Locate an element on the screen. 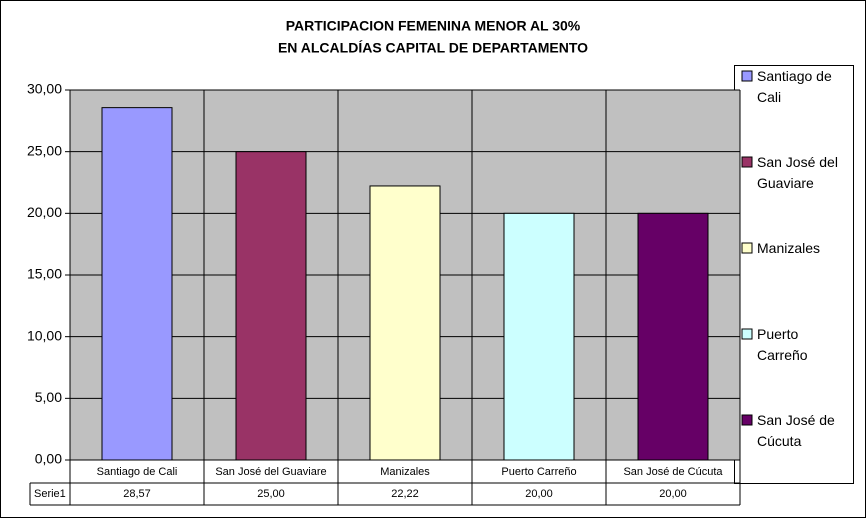 The image size is (866, 518). legend-box is located at coordinates (794, 274).